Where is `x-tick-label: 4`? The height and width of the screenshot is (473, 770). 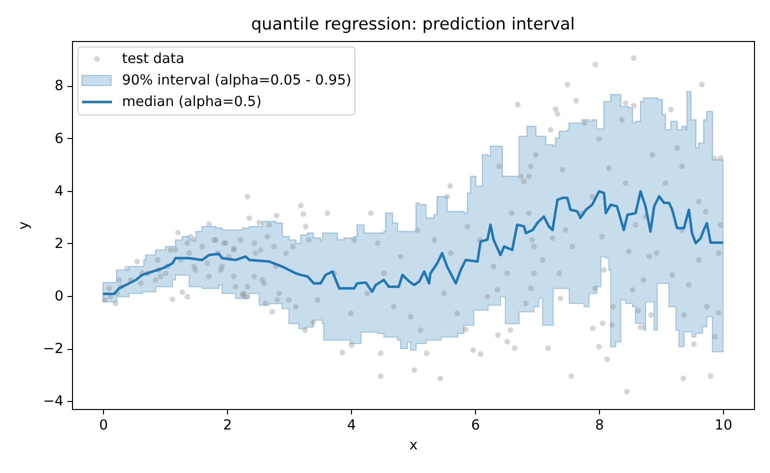 x-tick-label: 4 is located at coordinates (351, 426).